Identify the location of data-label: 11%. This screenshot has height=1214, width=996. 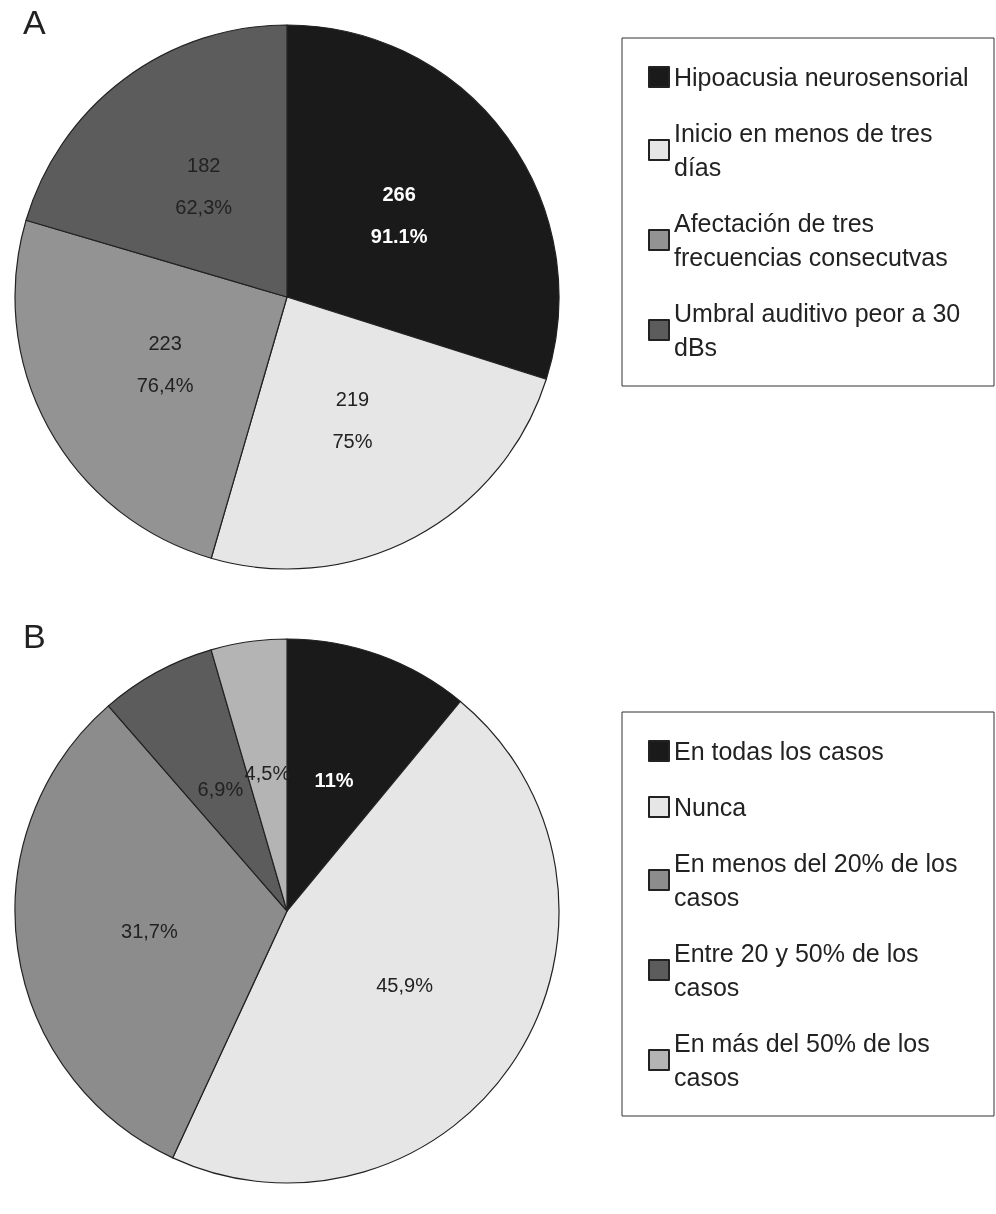
(334, 780).